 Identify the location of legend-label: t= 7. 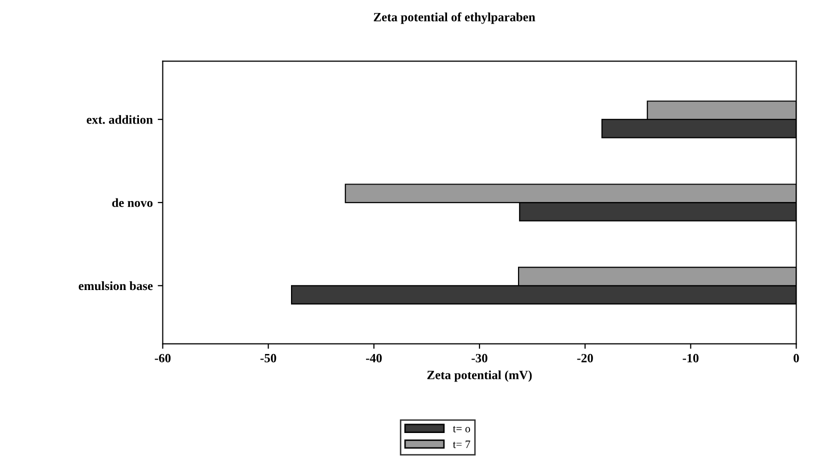
(461, 444).